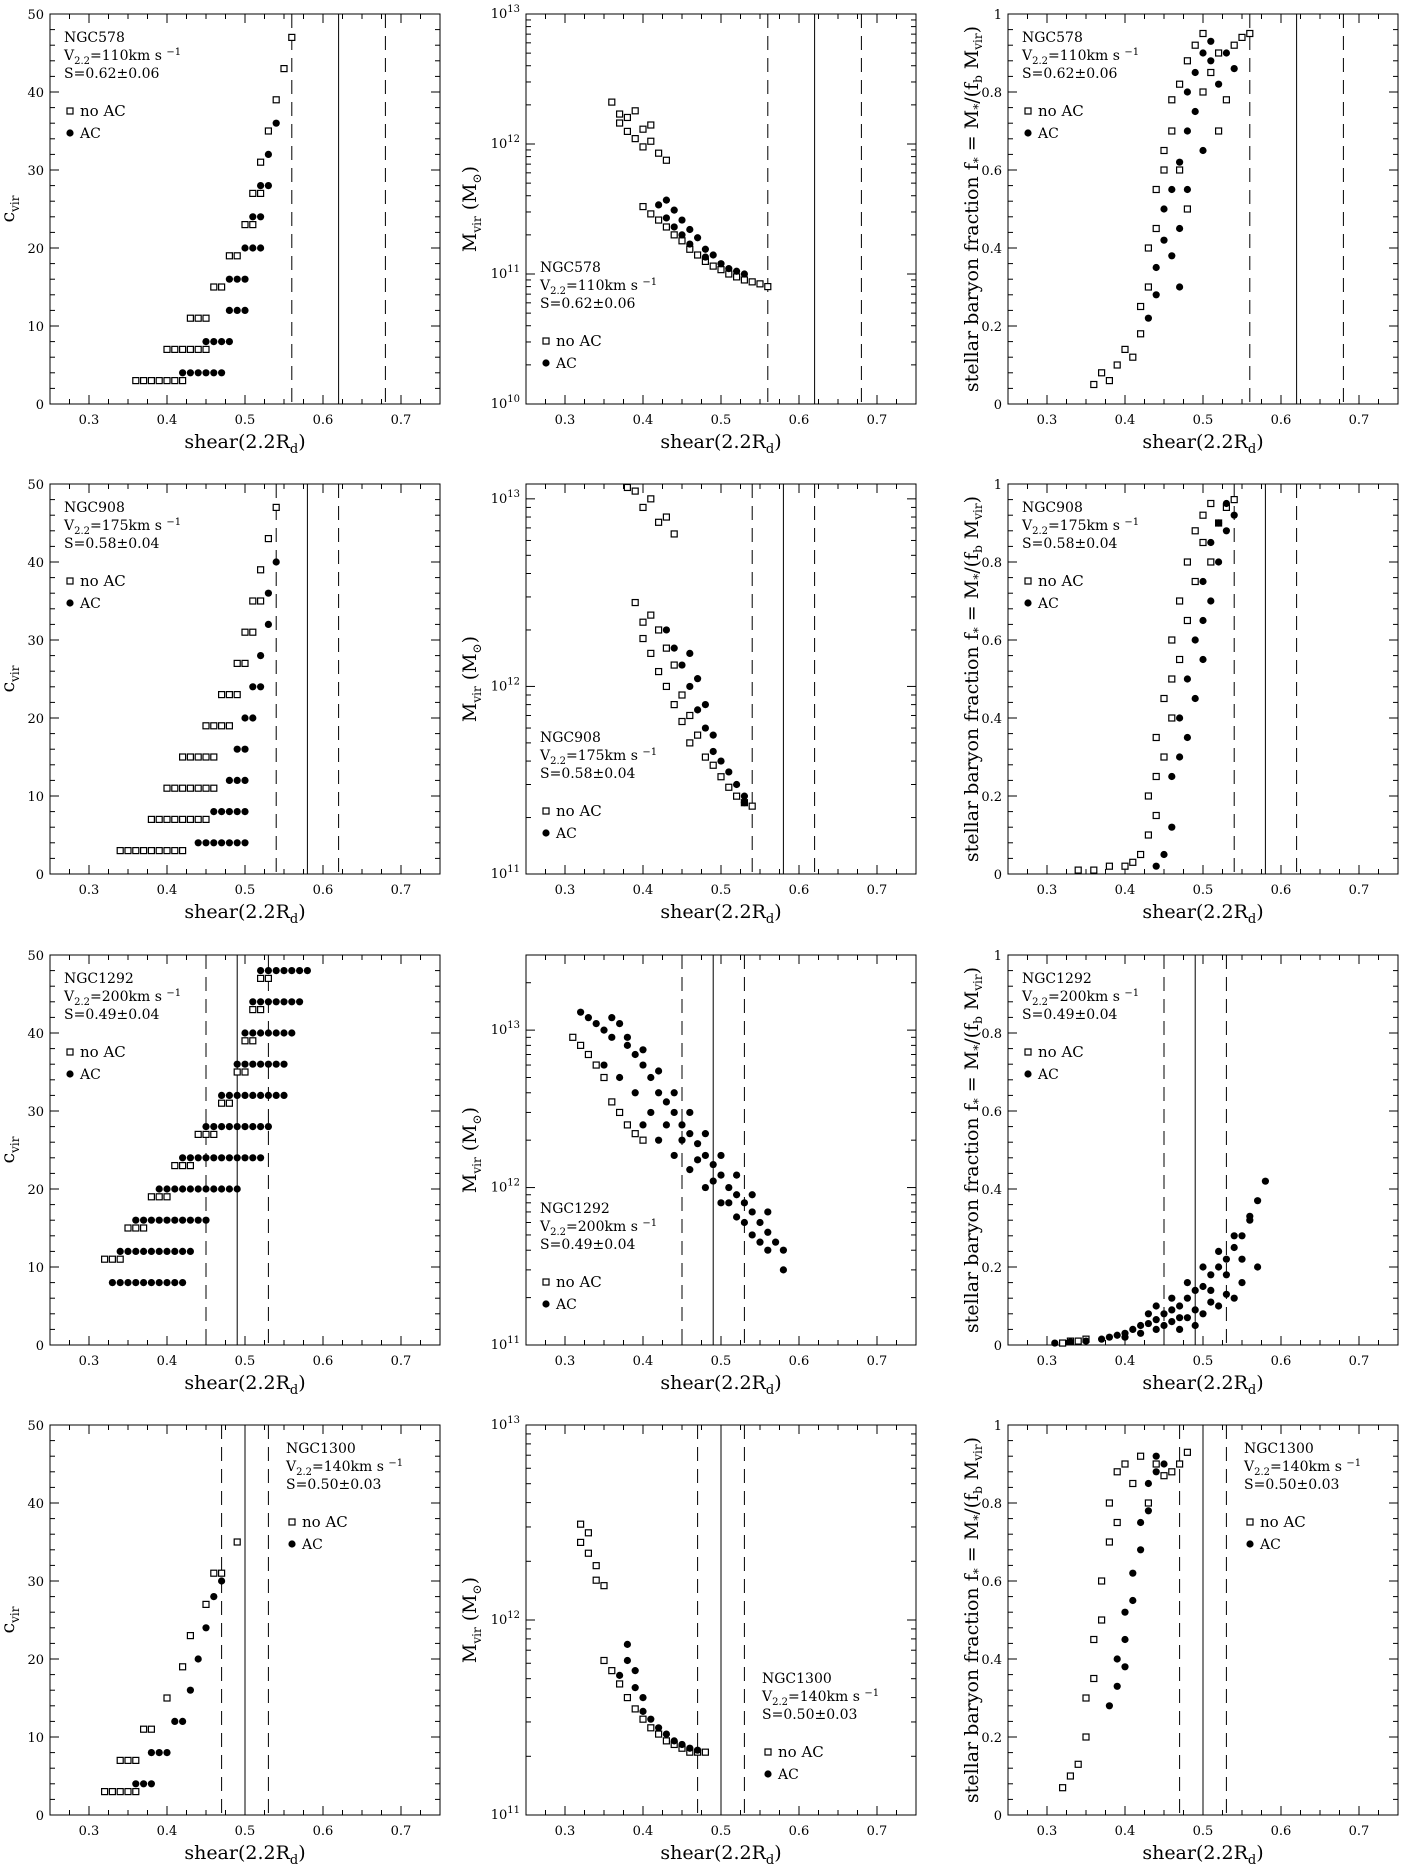 This screenshot has width=1403, height=1868. Describe the element at coordinates (598, 1228) in the screenshot. I see `v22-label: V2.2=200km s −1` at that location.